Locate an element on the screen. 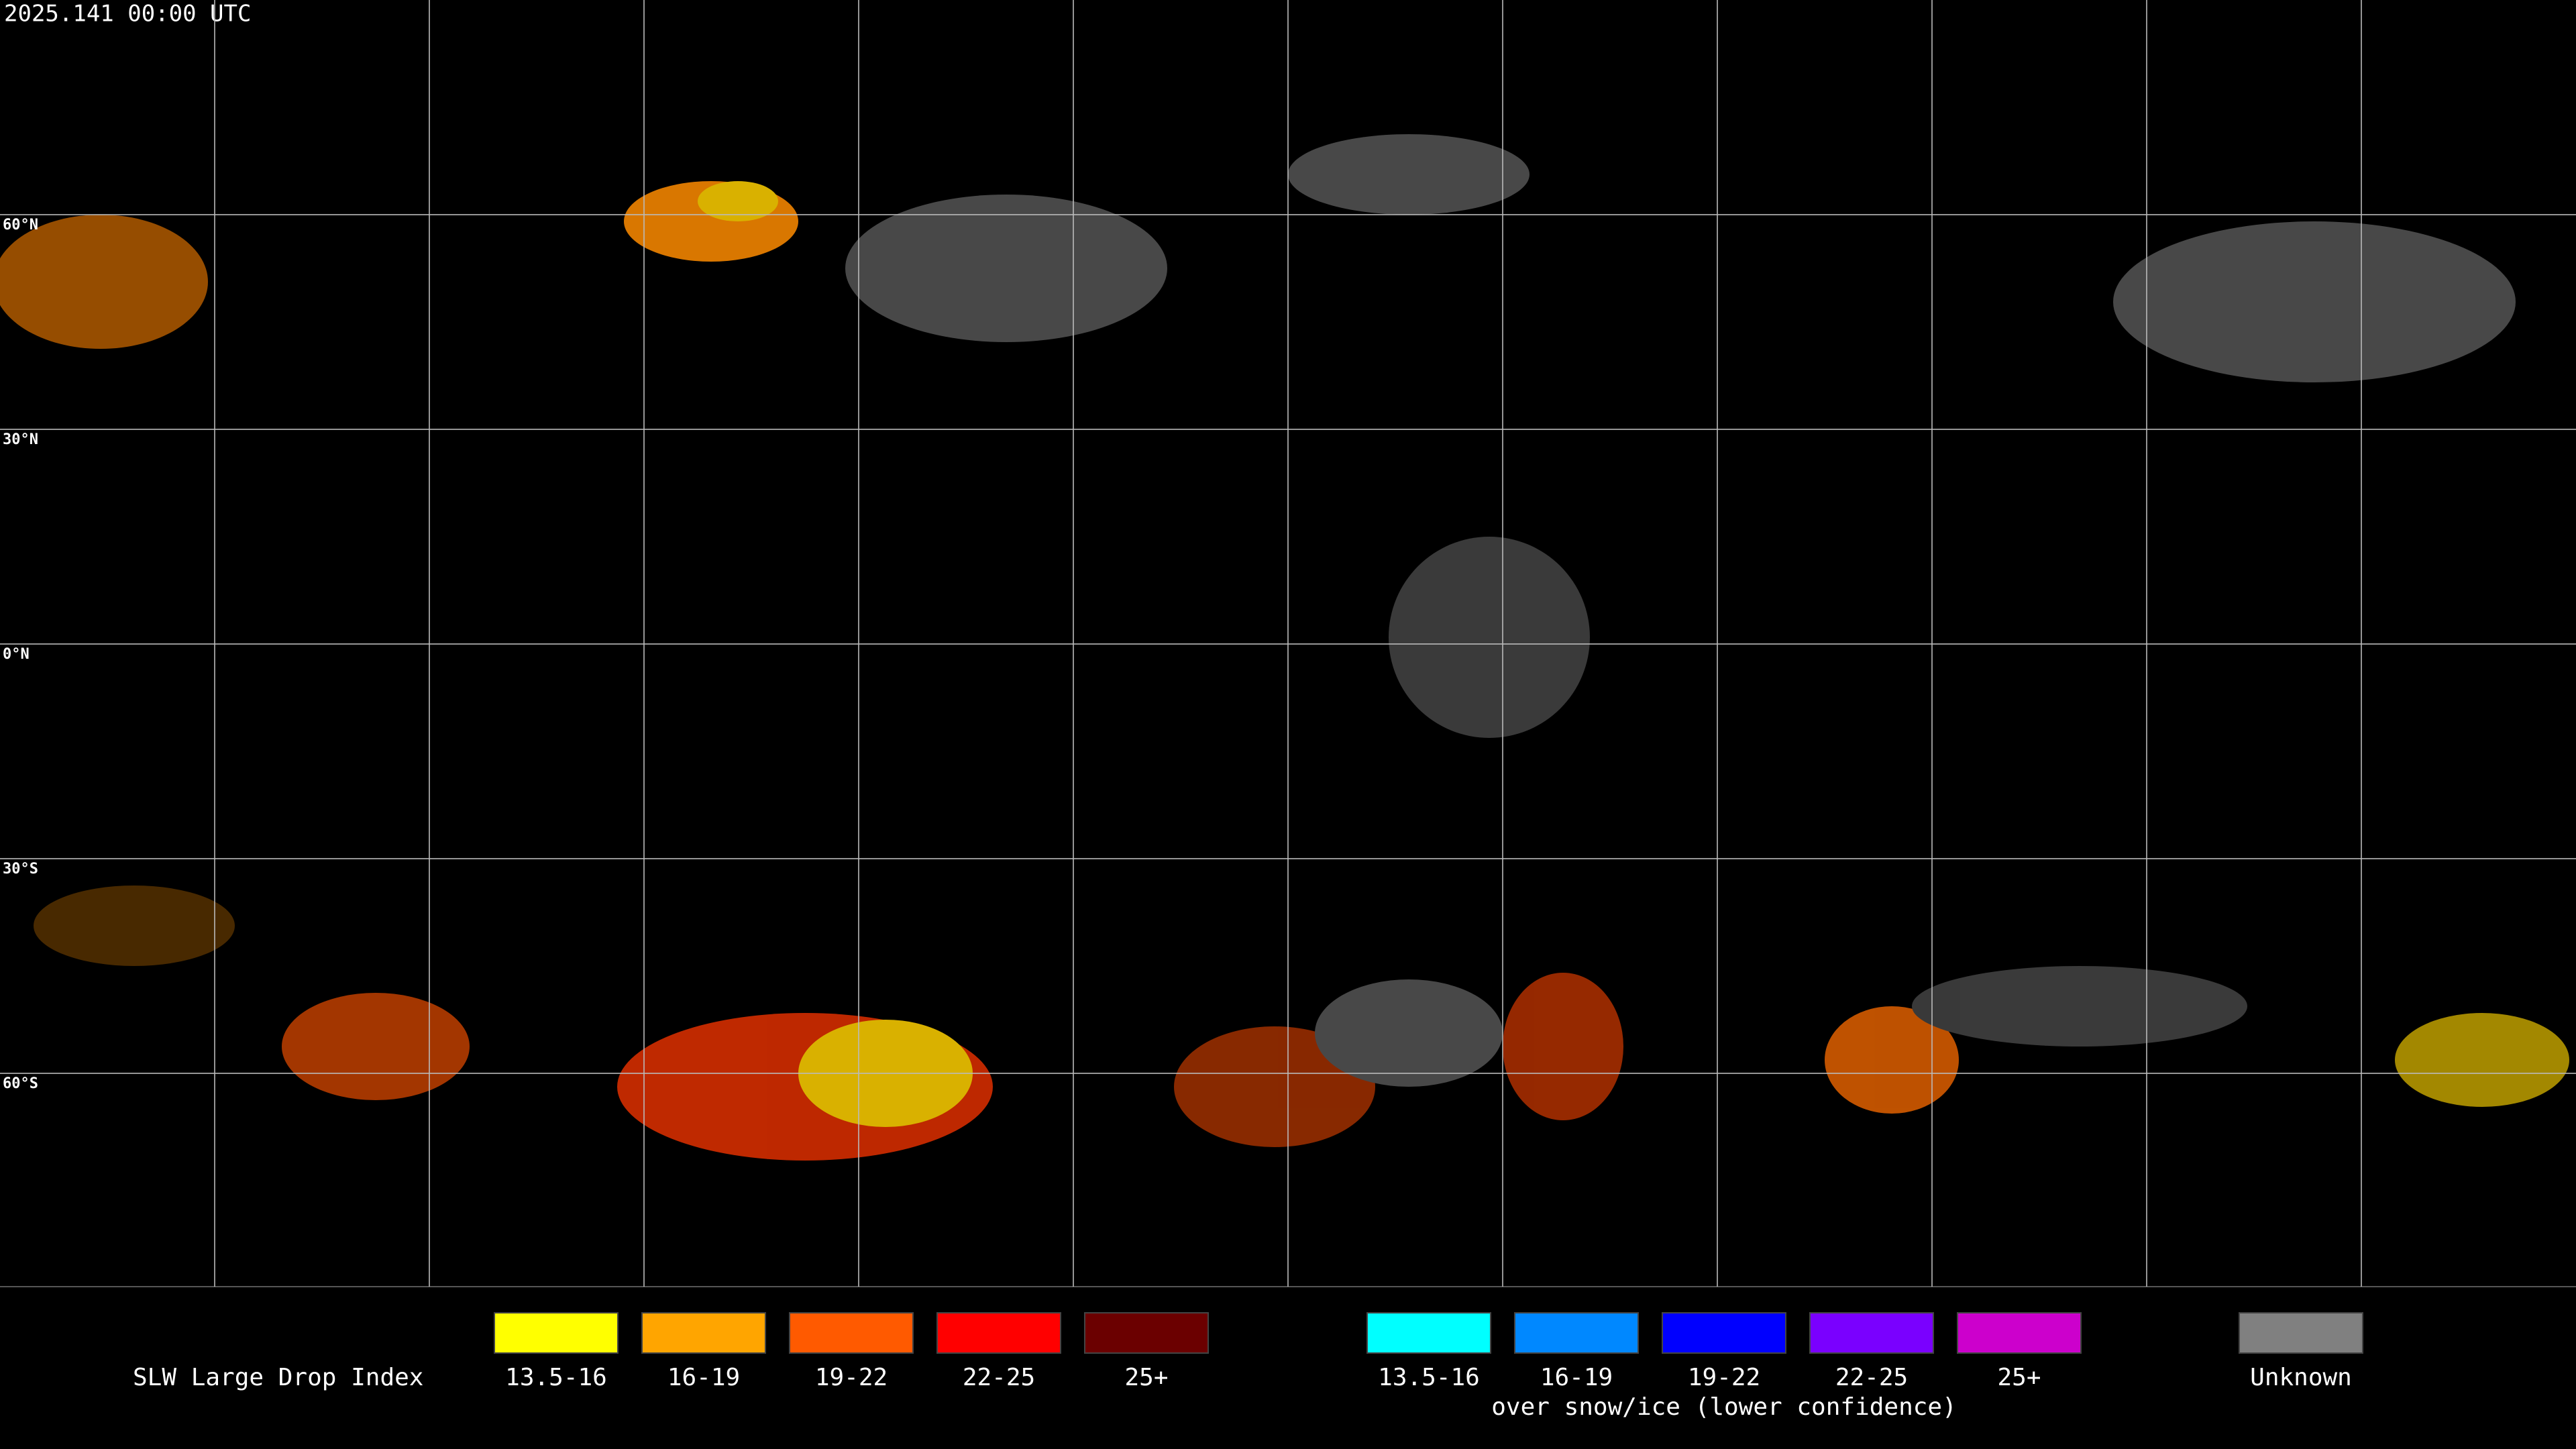 Image resolution: width=2576 pixels, height=1449 pixels. latitude-label: 60°S is located at coordinates (20, 1083).